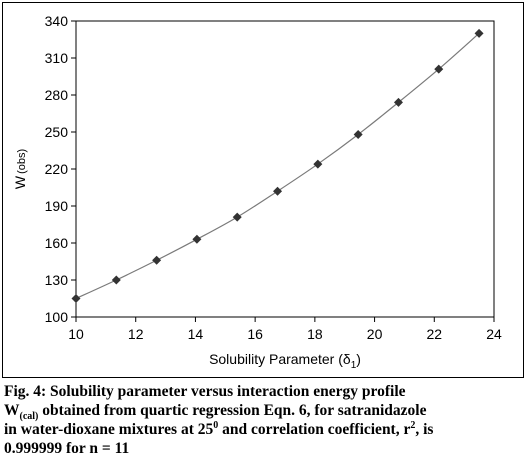 Image resolution: width=528 pixels, height=464 pixels. What do you see at coordinates (109, 429) in the screenshot?
I see `caption-line-3-pre: in water-dioxane mixtures at 25` at bounding box center [109, 429].